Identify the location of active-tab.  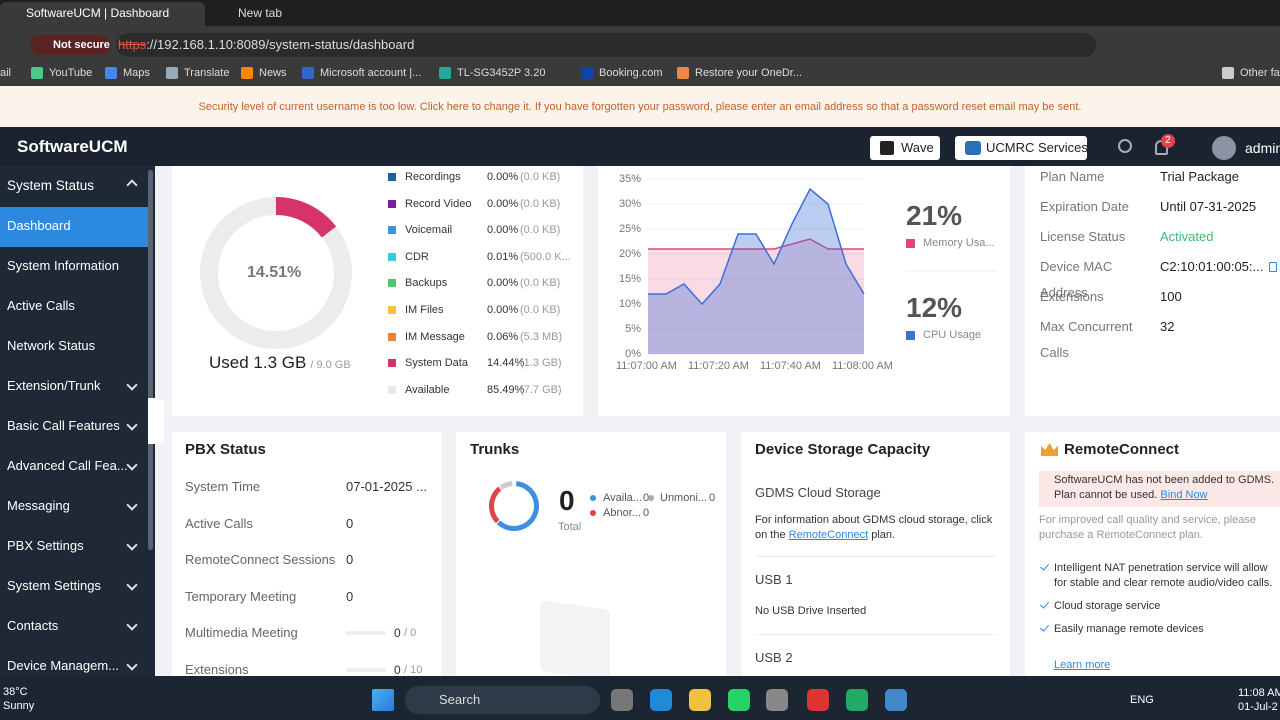
(102, 15).